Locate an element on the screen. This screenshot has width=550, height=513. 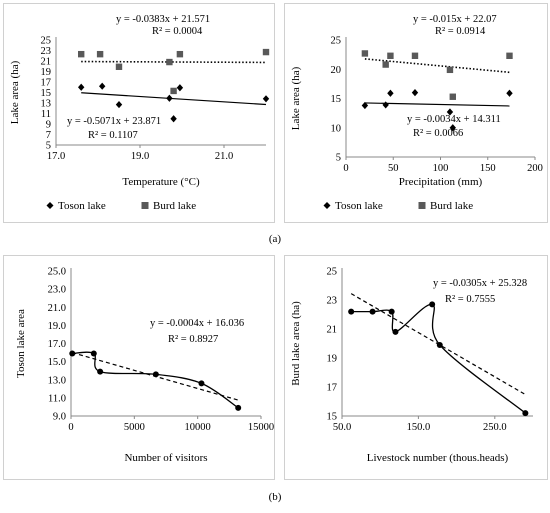
x-axis-label: Precipitation (mm) is located at coordinates (441, 182).